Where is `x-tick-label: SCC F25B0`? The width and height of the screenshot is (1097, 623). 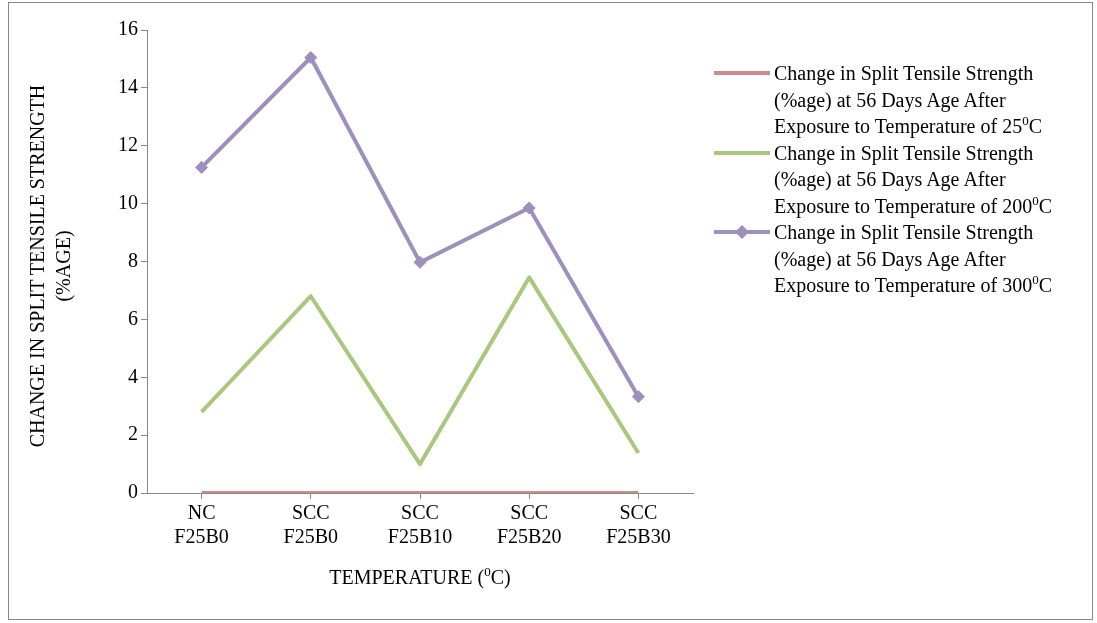
x-tick-label: SCC F25B0 is located at coordinates (311, 524).